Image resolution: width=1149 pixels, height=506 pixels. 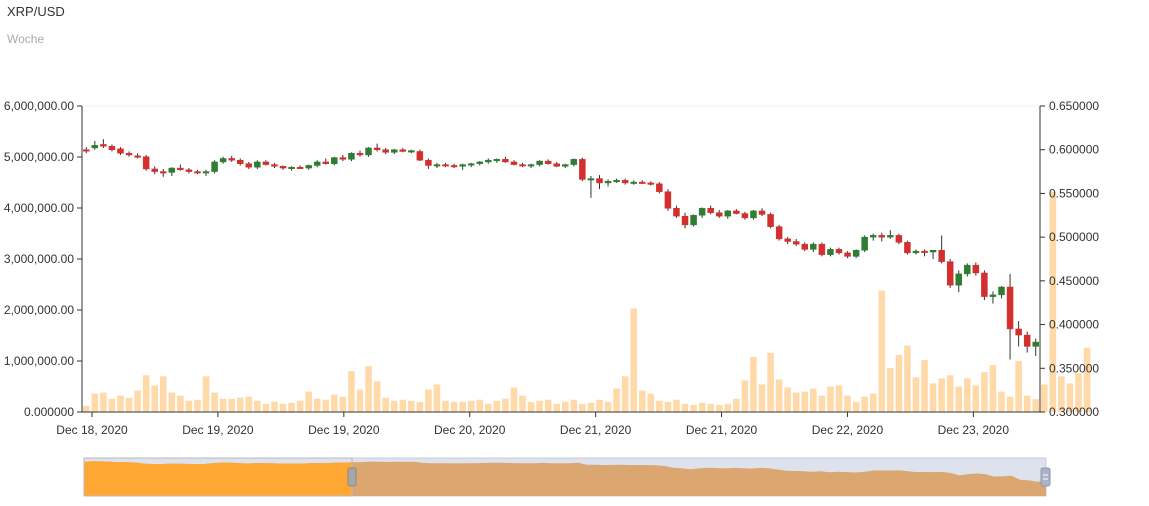 I want to click on range-navigator, so click(x=567, y=477).